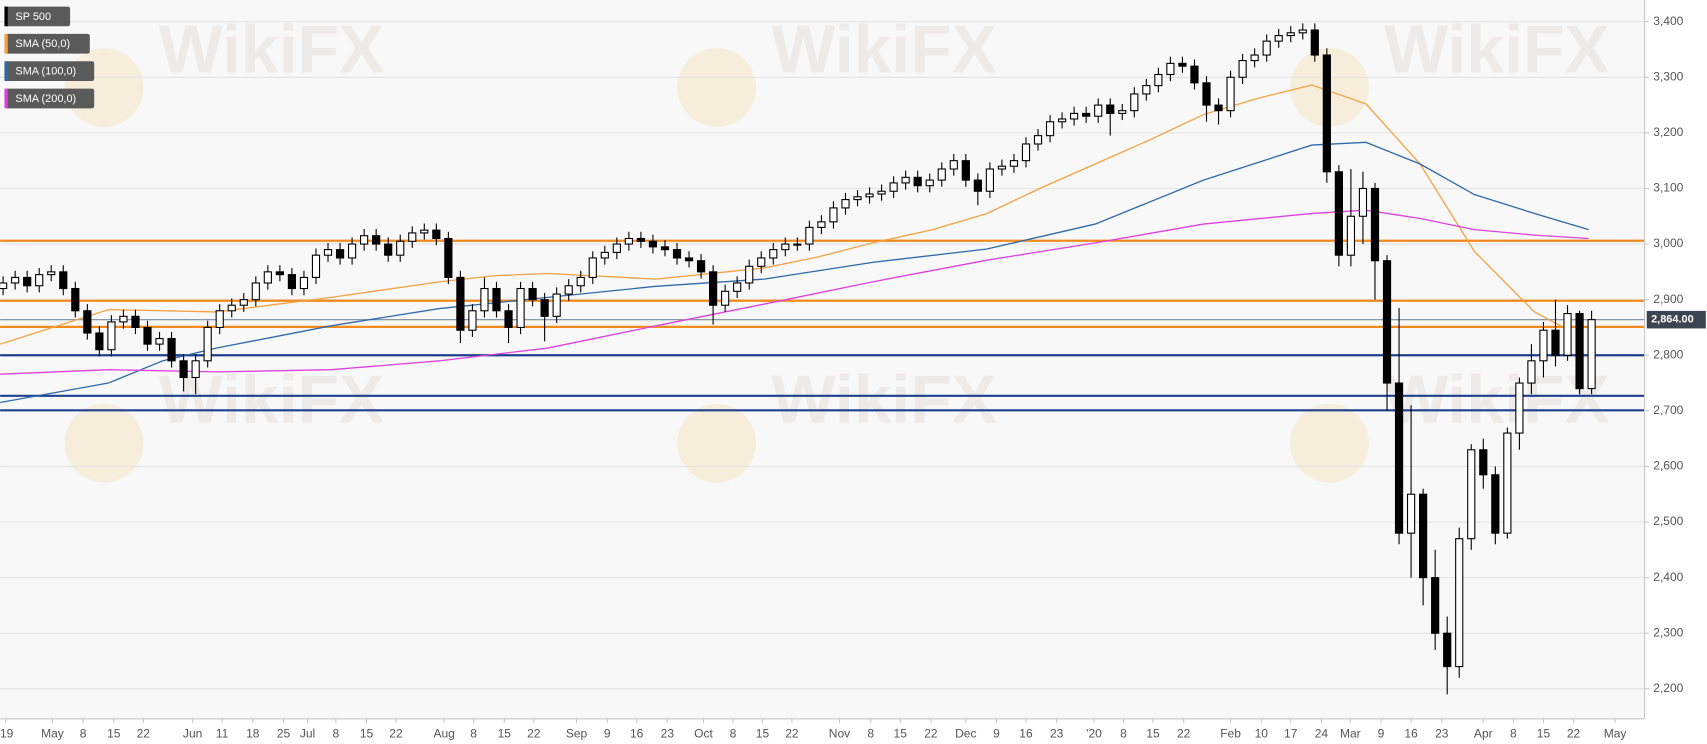 This screenshot has height=744, width=1707. What do you see at coordinates (1026, 733) in the screenshot?
I see `x-tick-label: 16` at bounding box center [1026, 733].